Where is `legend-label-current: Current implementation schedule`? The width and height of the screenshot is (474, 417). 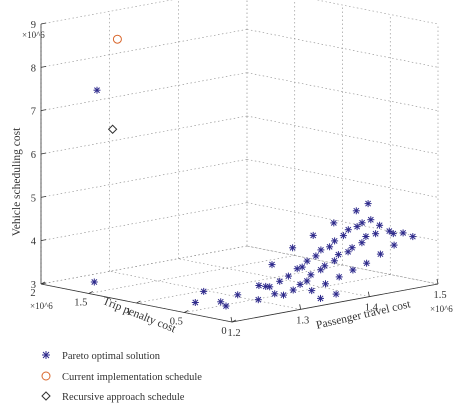 legend-label-current: Current implementation schedule is located at coordinates (132, 377).